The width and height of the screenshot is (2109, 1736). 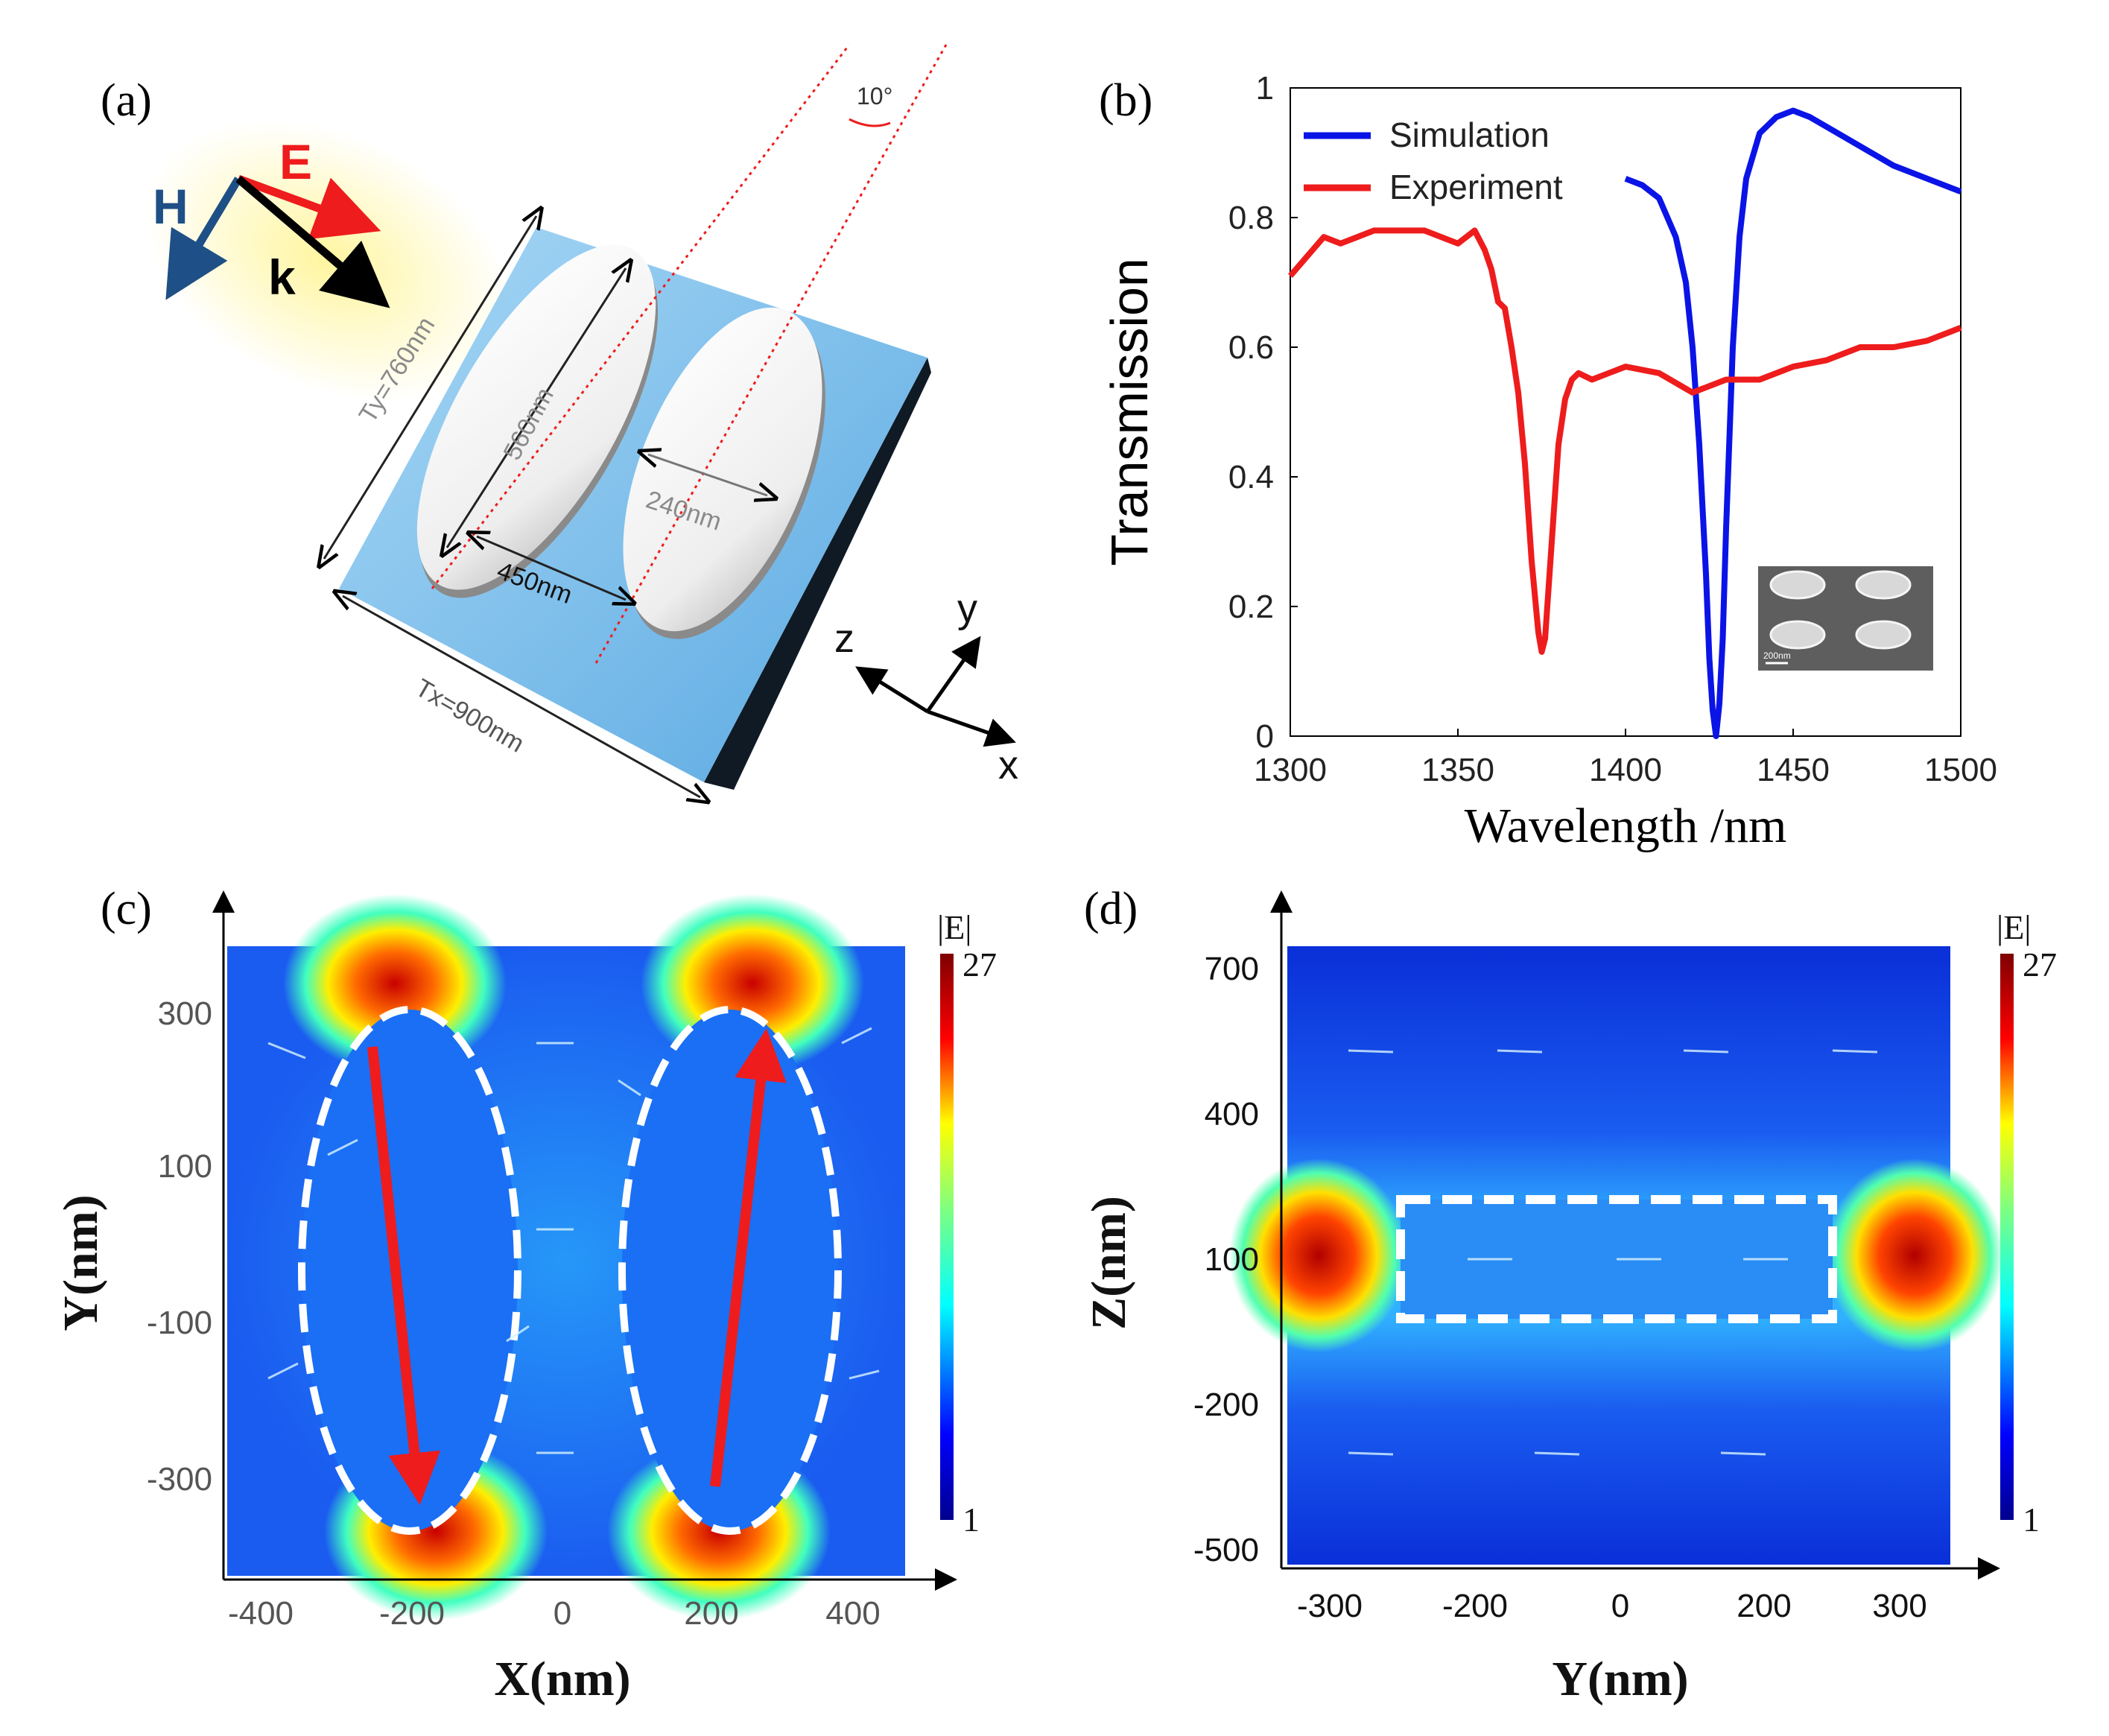 What do you see at coordinates (81, 1262) in the screenshot?
I see `y-axis-label: Y(nm)` at bounding box center [81, 1262].